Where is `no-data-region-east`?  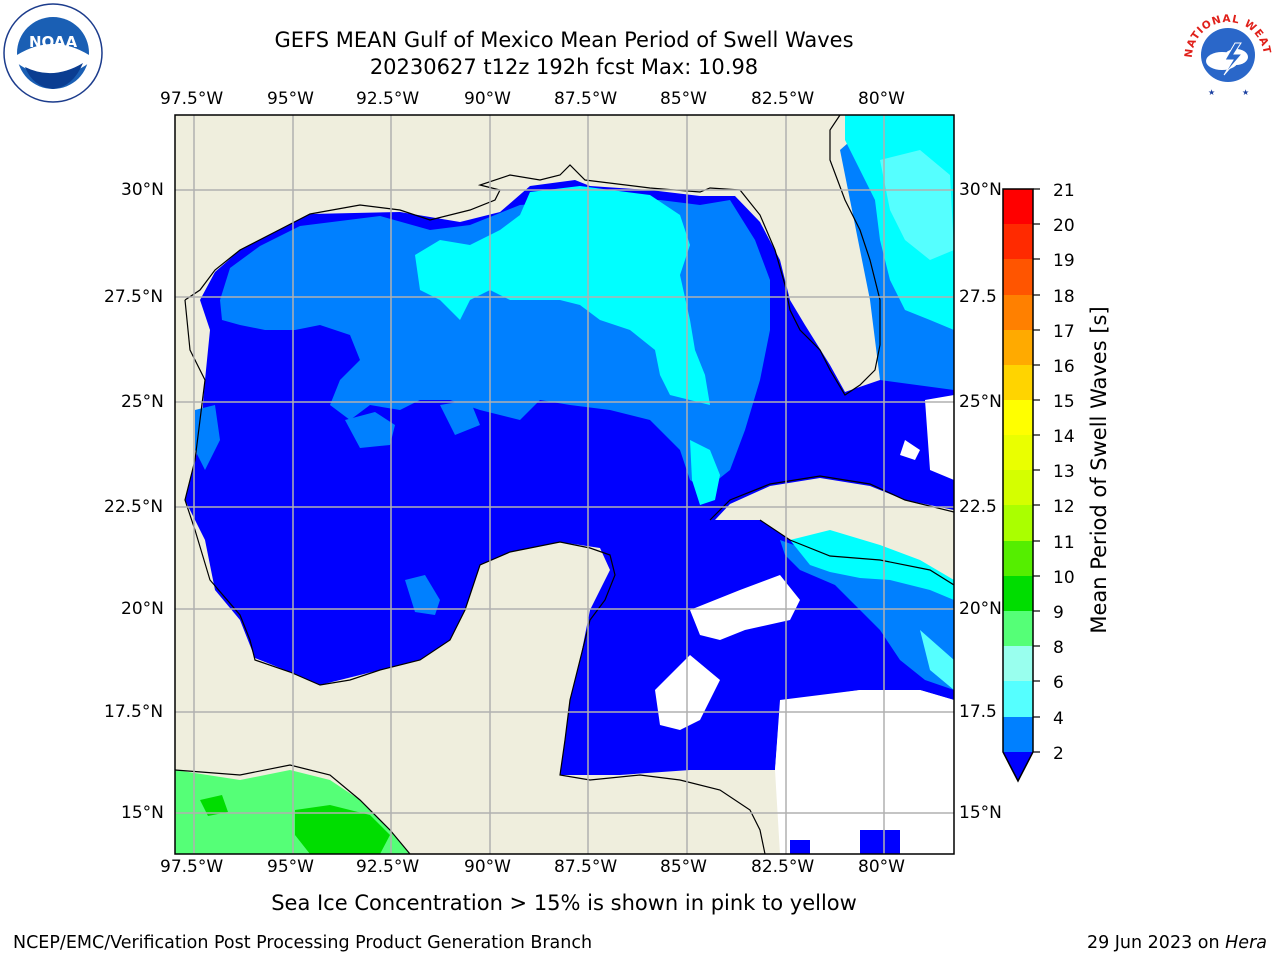
no-data-region-east is located at coordinates (927, 437).